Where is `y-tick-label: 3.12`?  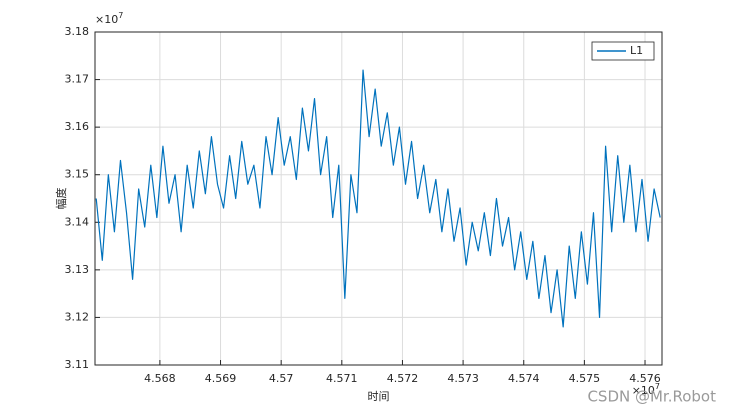
y-tick-label: 3.12 is located at coordinates (77, 316).